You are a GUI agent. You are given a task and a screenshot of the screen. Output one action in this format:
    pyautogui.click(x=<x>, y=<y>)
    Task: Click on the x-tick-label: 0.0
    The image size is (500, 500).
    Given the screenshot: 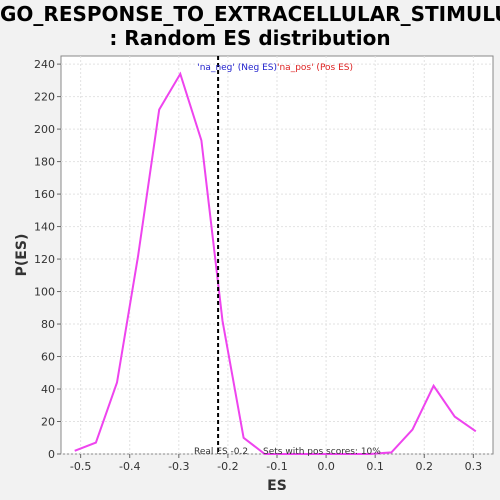 What is the action you would take?
    pyautogui.click(x=326, y=466)
    